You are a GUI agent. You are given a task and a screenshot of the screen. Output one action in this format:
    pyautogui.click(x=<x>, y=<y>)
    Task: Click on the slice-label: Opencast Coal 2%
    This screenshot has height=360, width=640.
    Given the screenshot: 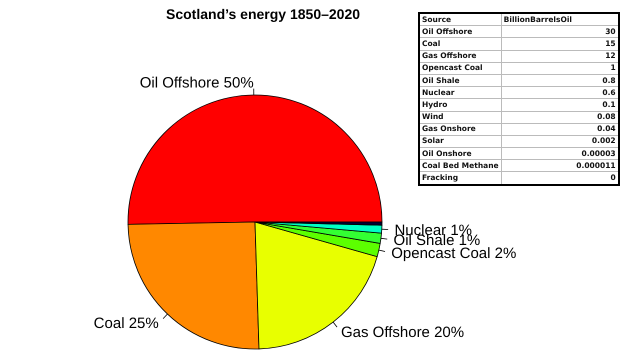 What is the action you would take?
    pyautogui.click(x=453, y=253)
    